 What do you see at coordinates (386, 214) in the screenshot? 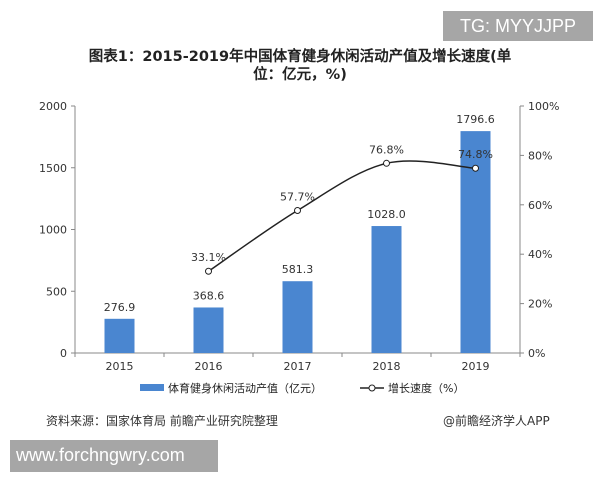
I see `bar-label: 1028.0` at bounding box center [386, 214].